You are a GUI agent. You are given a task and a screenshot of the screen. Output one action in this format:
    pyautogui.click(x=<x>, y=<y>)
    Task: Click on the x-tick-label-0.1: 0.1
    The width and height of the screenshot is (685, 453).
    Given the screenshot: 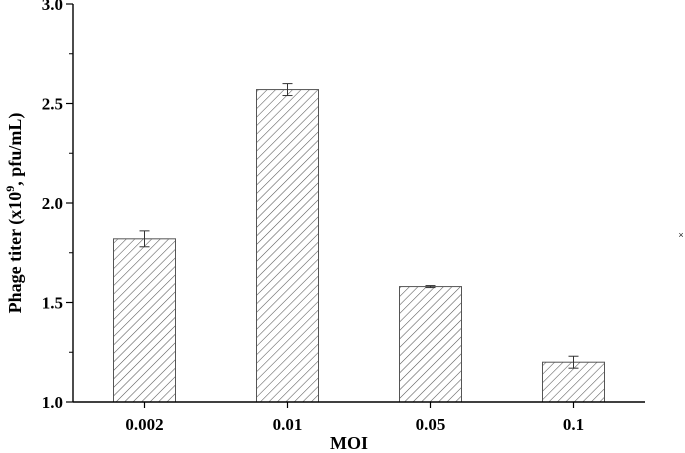 What is the action you would take?
    pyautogui.click(x=573, y=424)
    